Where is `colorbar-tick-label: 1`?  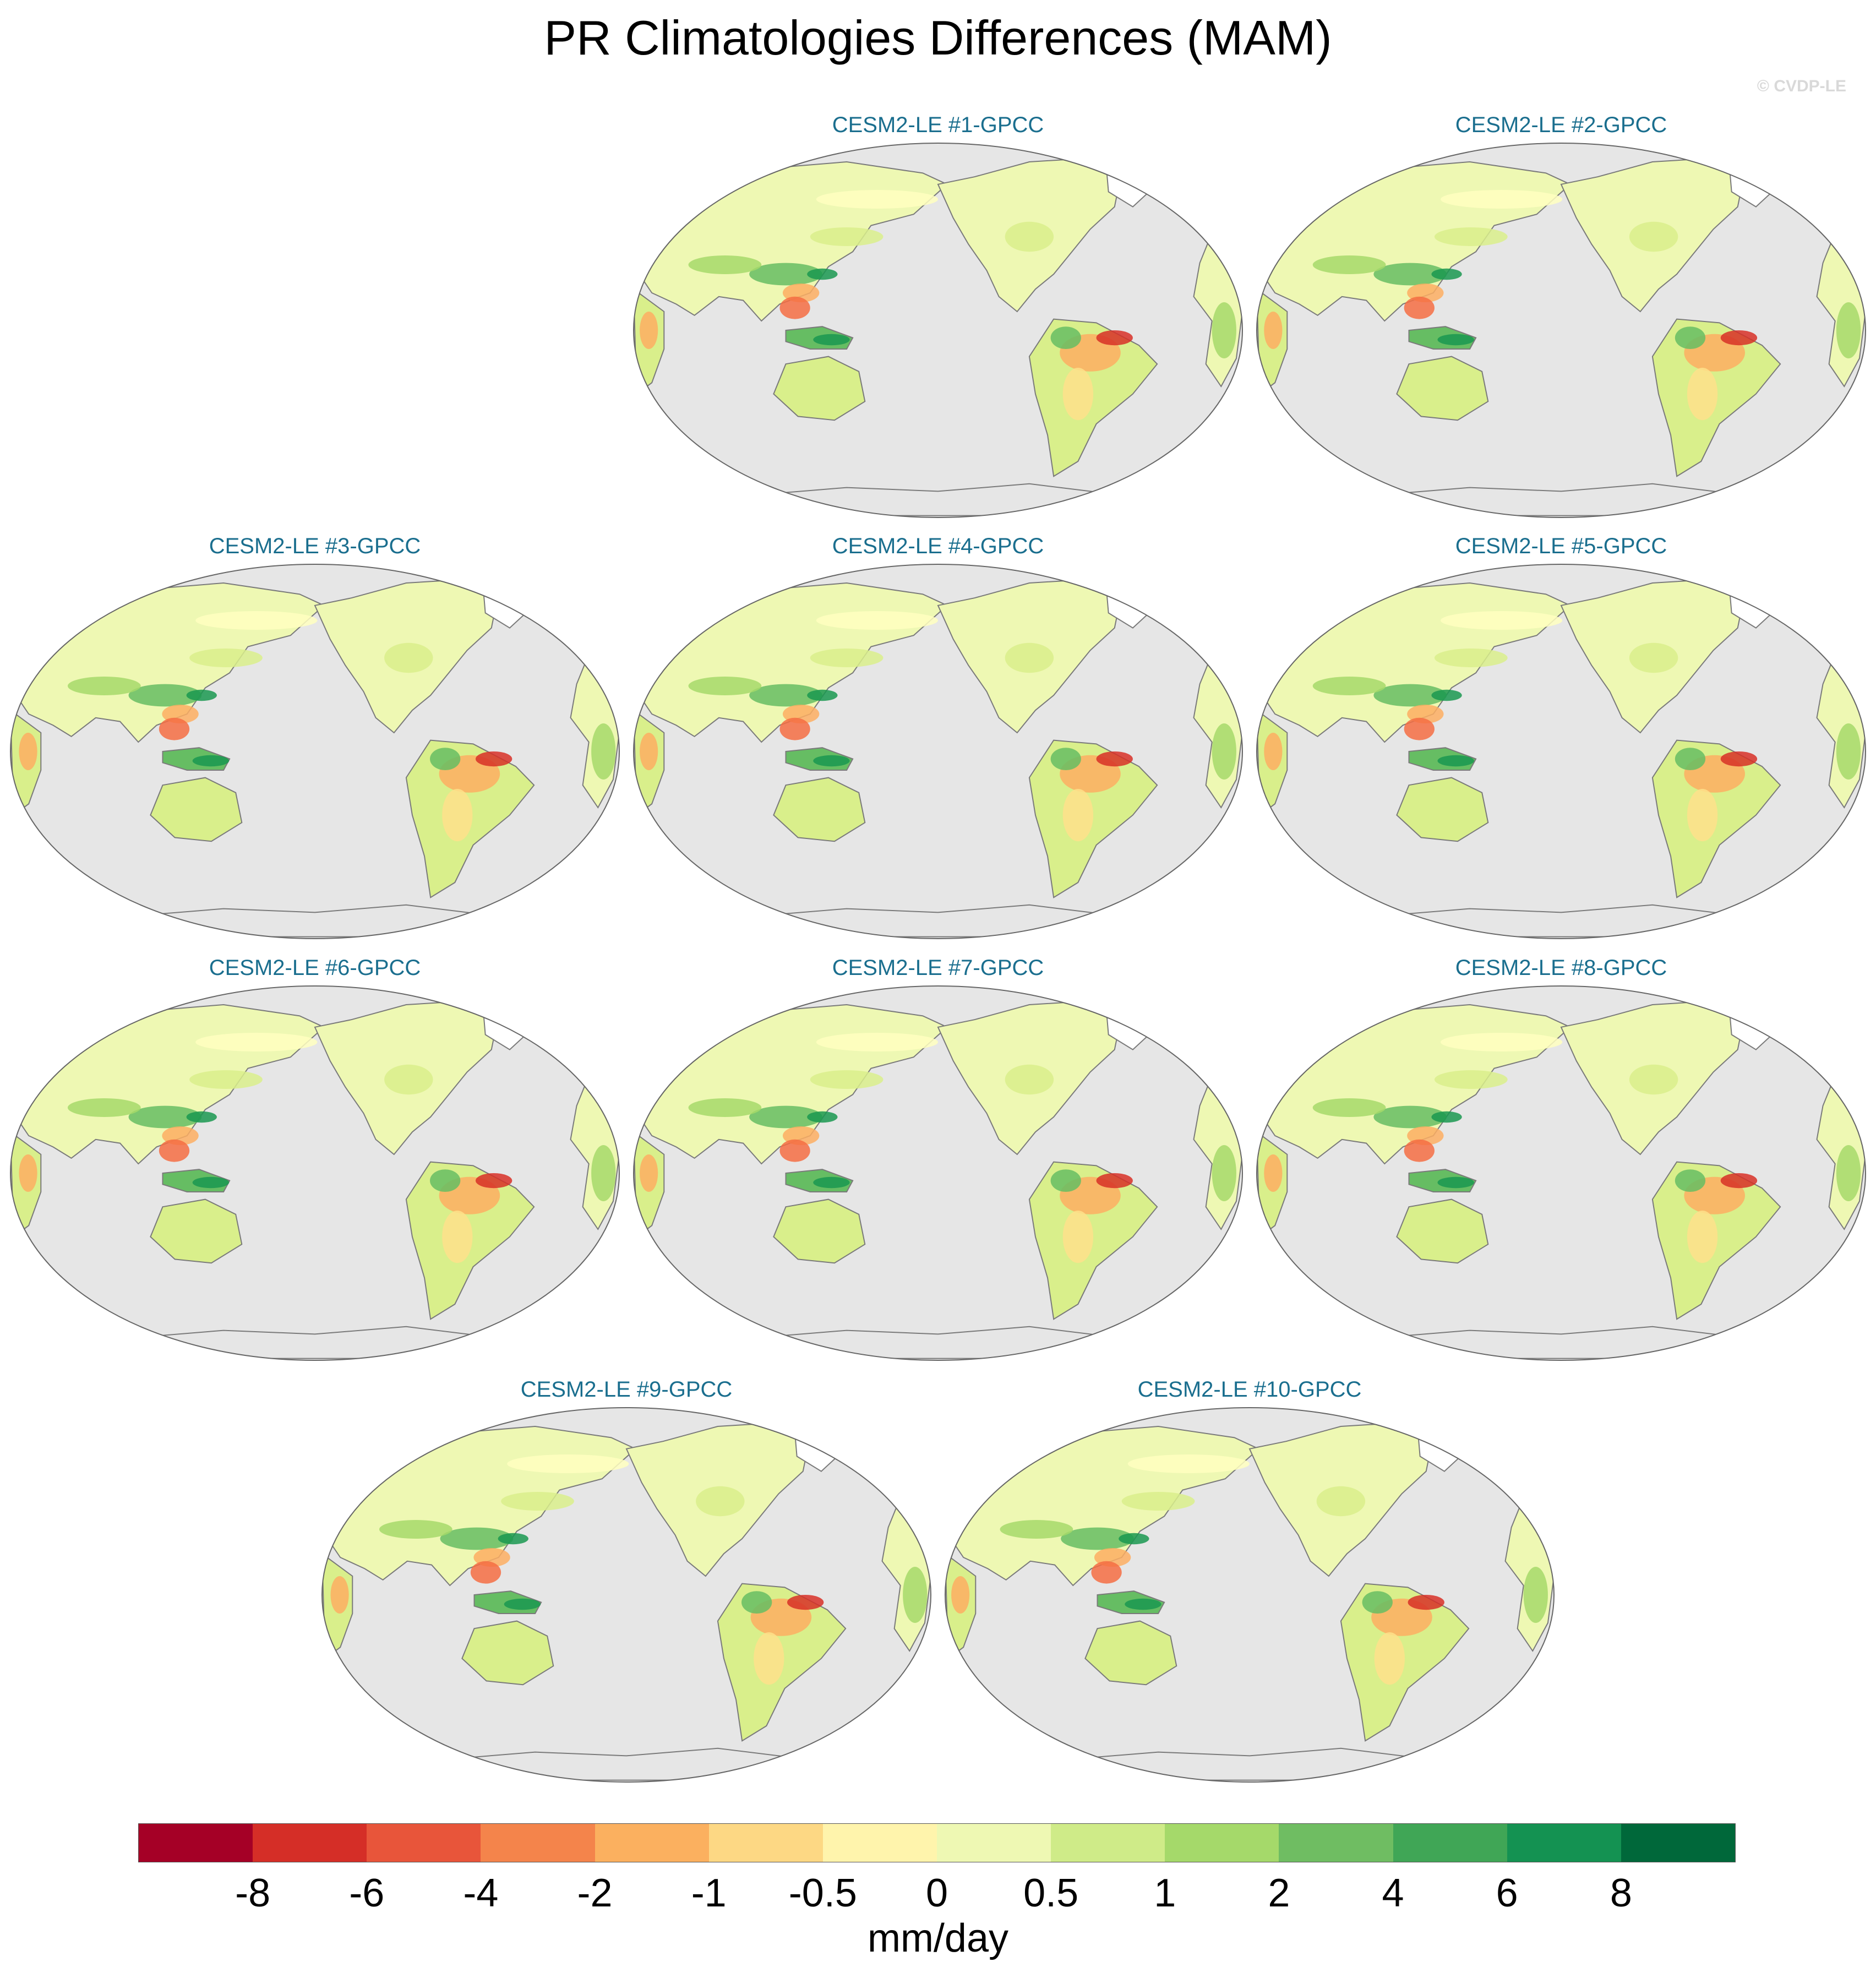
colorbar-tick-label: 1 is located at coordinates (1165, 1893).